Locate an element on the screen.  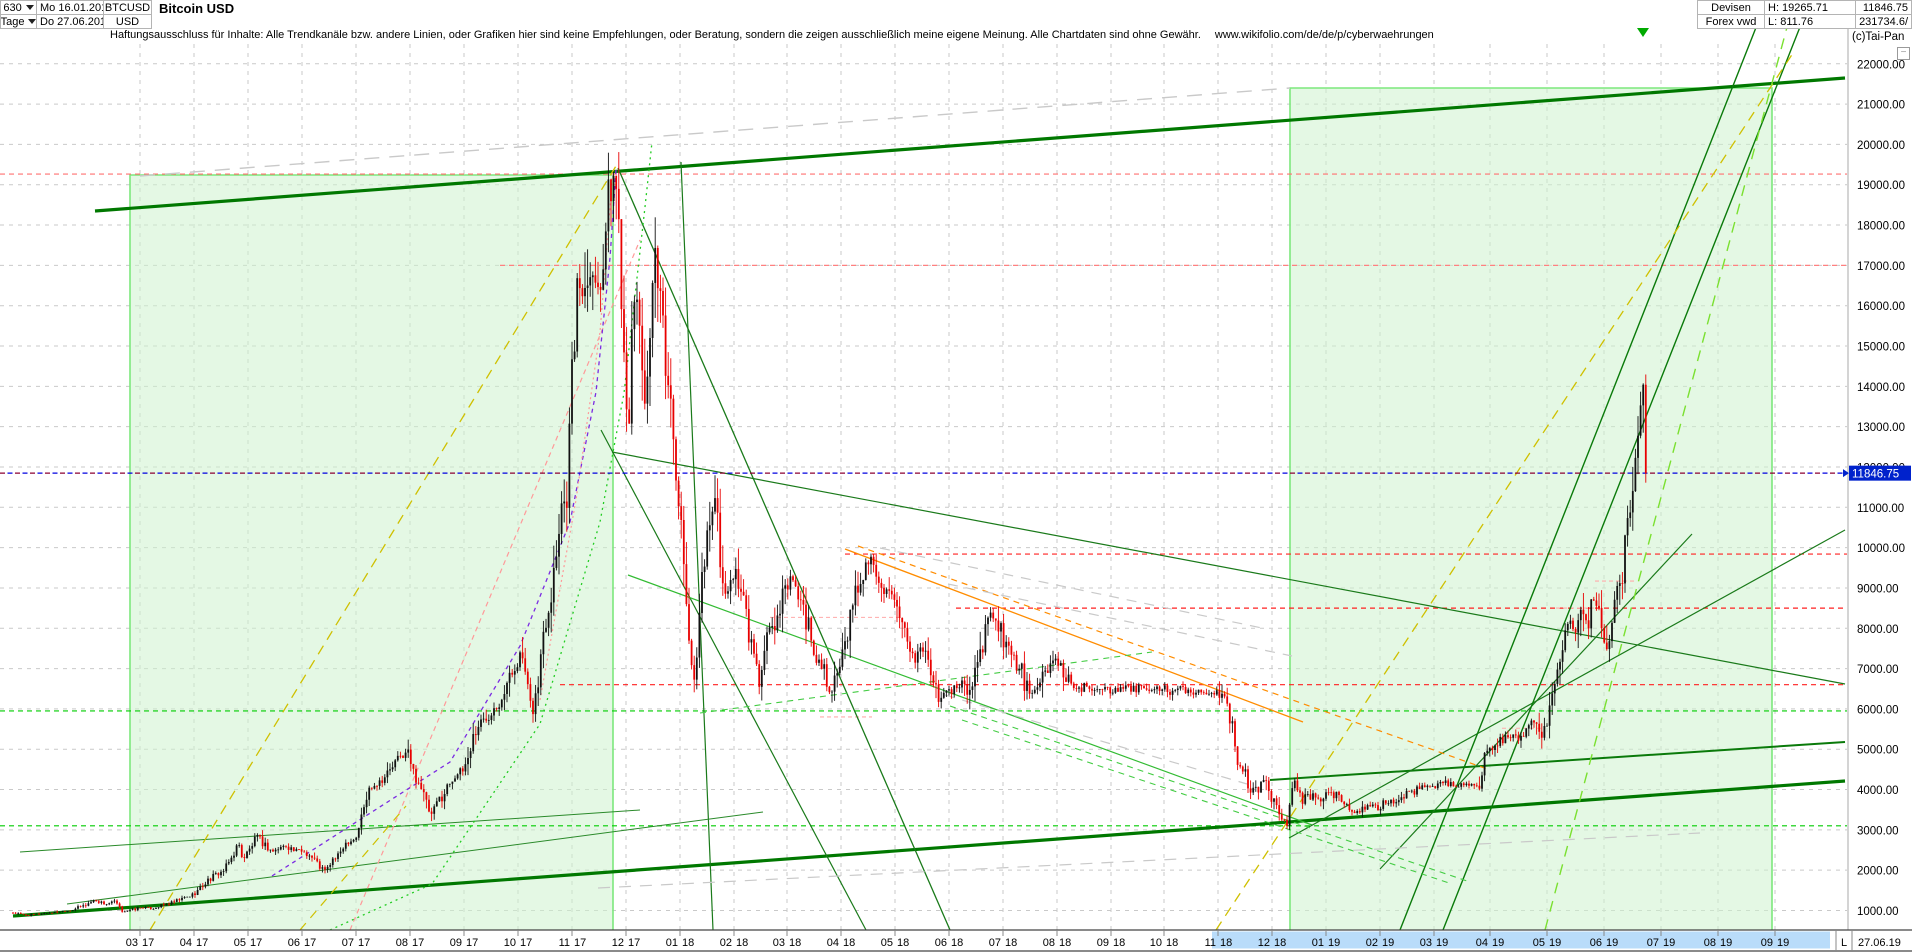
last-bar-marker-icon is located at coordinates (1643, 32).